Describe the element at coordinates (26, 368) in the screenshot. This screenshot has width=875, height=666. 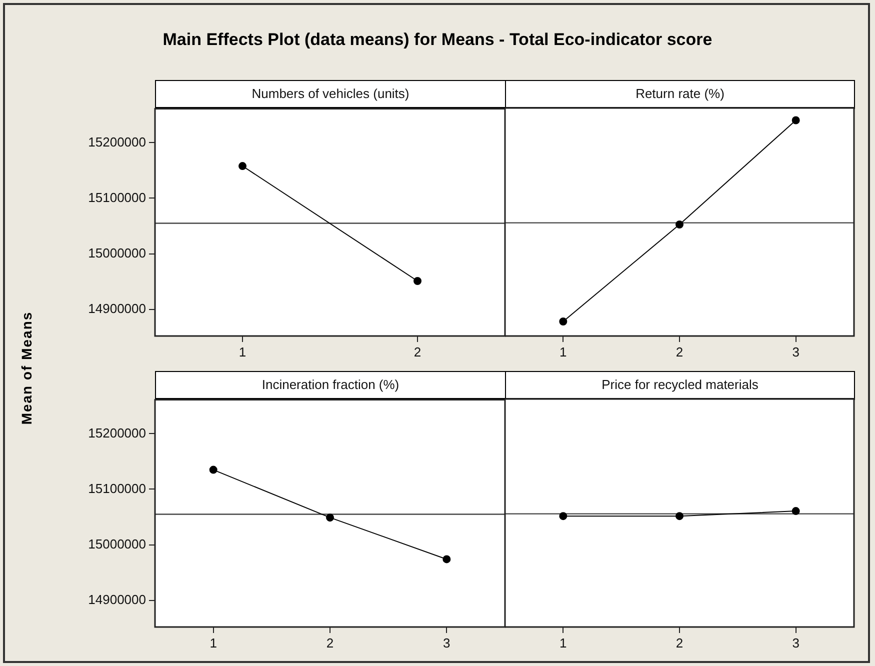
I see `y-axis-title: Mean of Means` at that location.